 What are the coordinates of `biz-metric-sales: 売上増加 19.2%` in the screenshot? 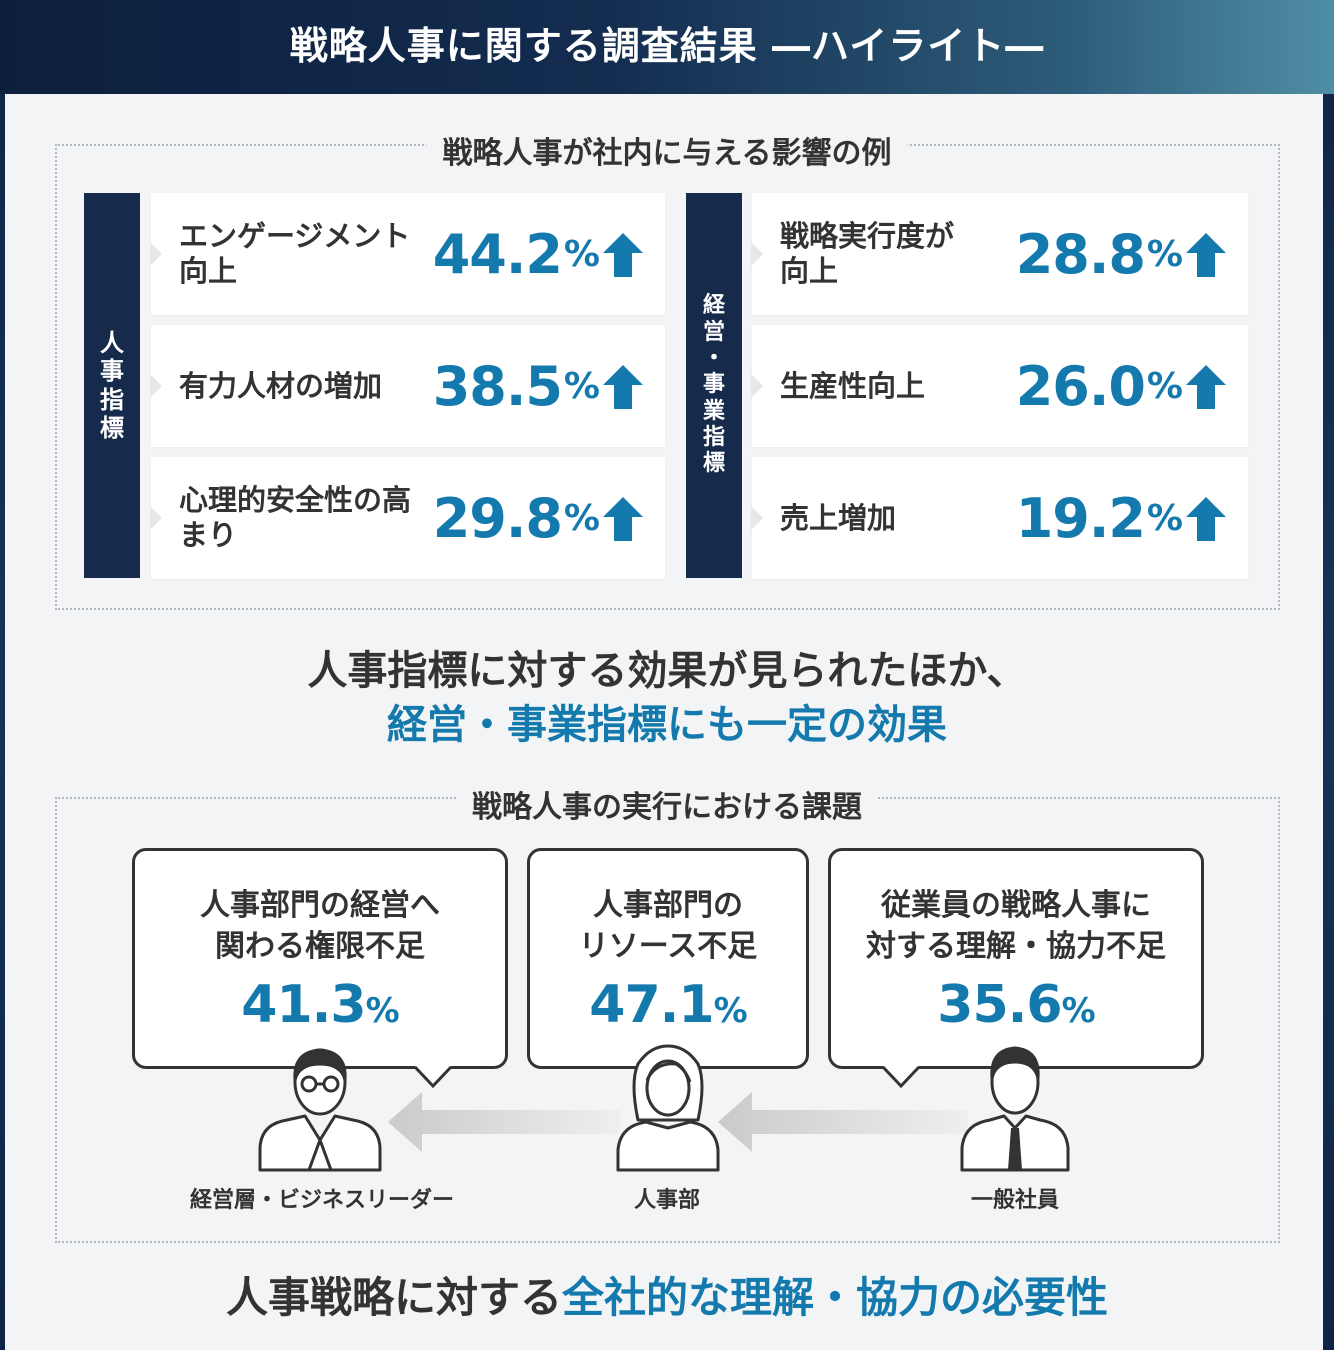 It's located at (999, 518).